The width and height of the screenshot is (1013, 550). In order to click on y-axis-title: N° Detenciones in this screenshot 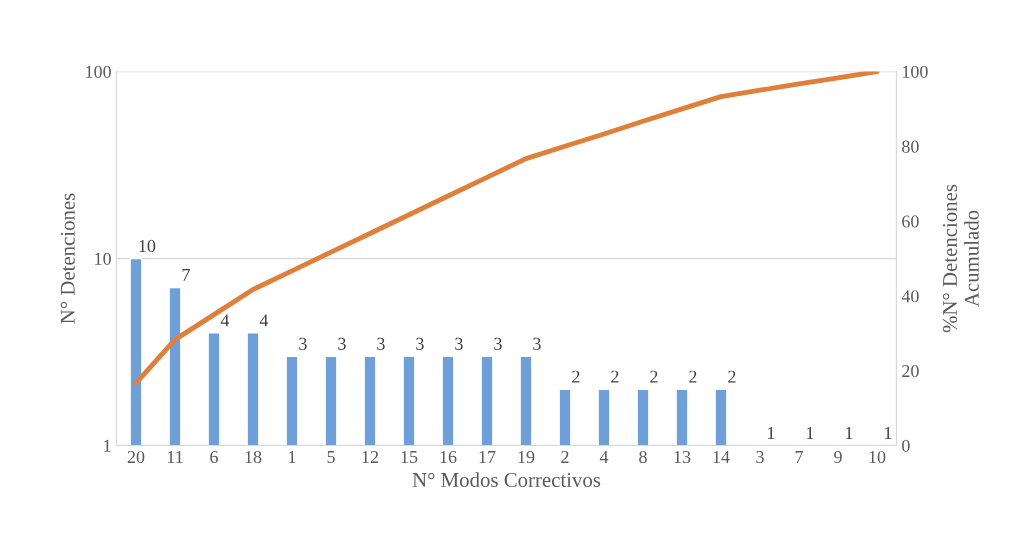, I will do `click(67, 258)`.